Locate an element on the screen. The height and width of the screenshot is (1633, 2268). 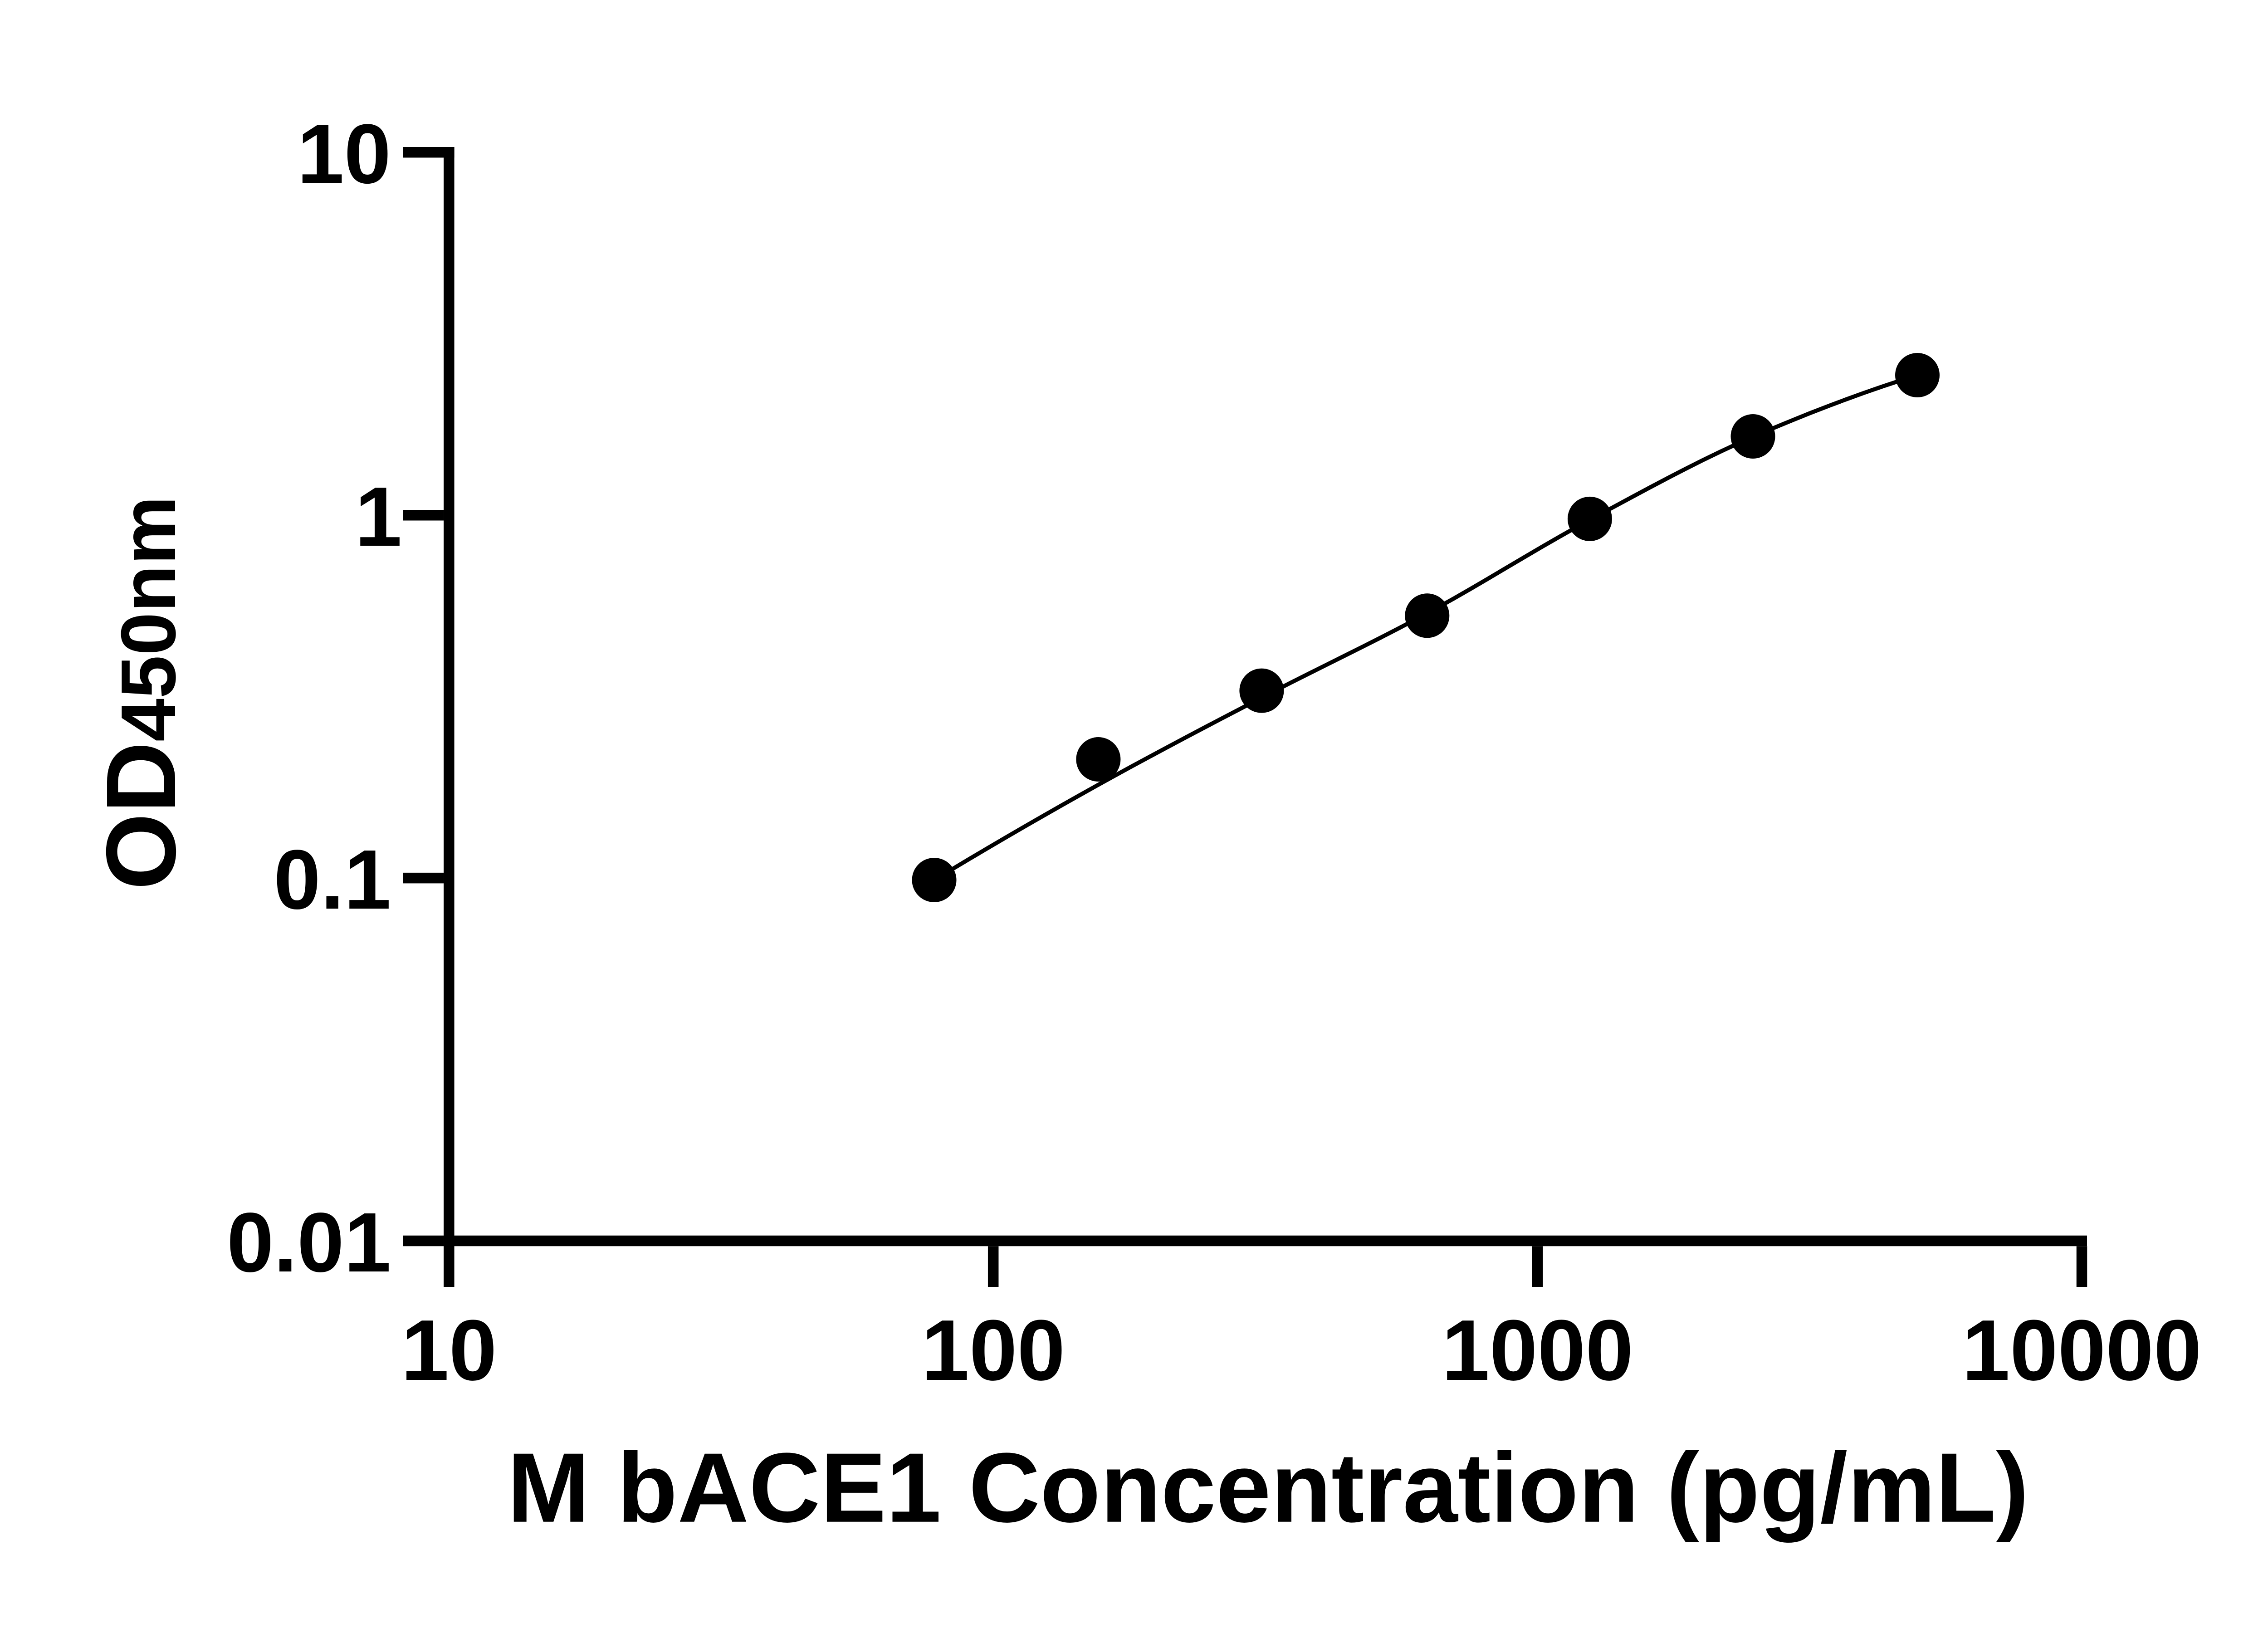
svg-text: 1000 is located at coordinates (1537, 1350).